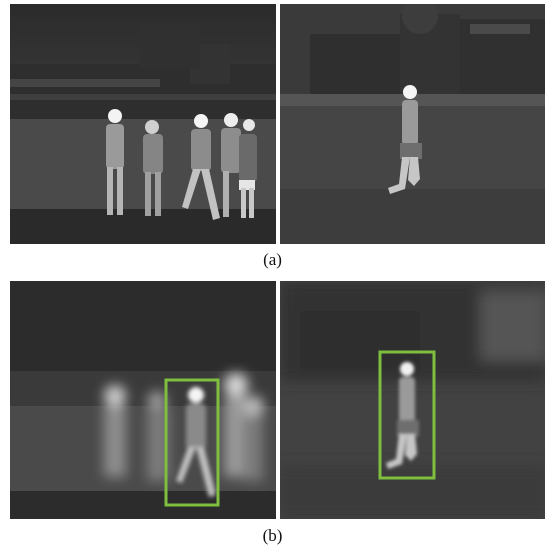  Describe the element at coordinates (272, 535) in the screenshot. I see `caption-b: (b)` at that location.